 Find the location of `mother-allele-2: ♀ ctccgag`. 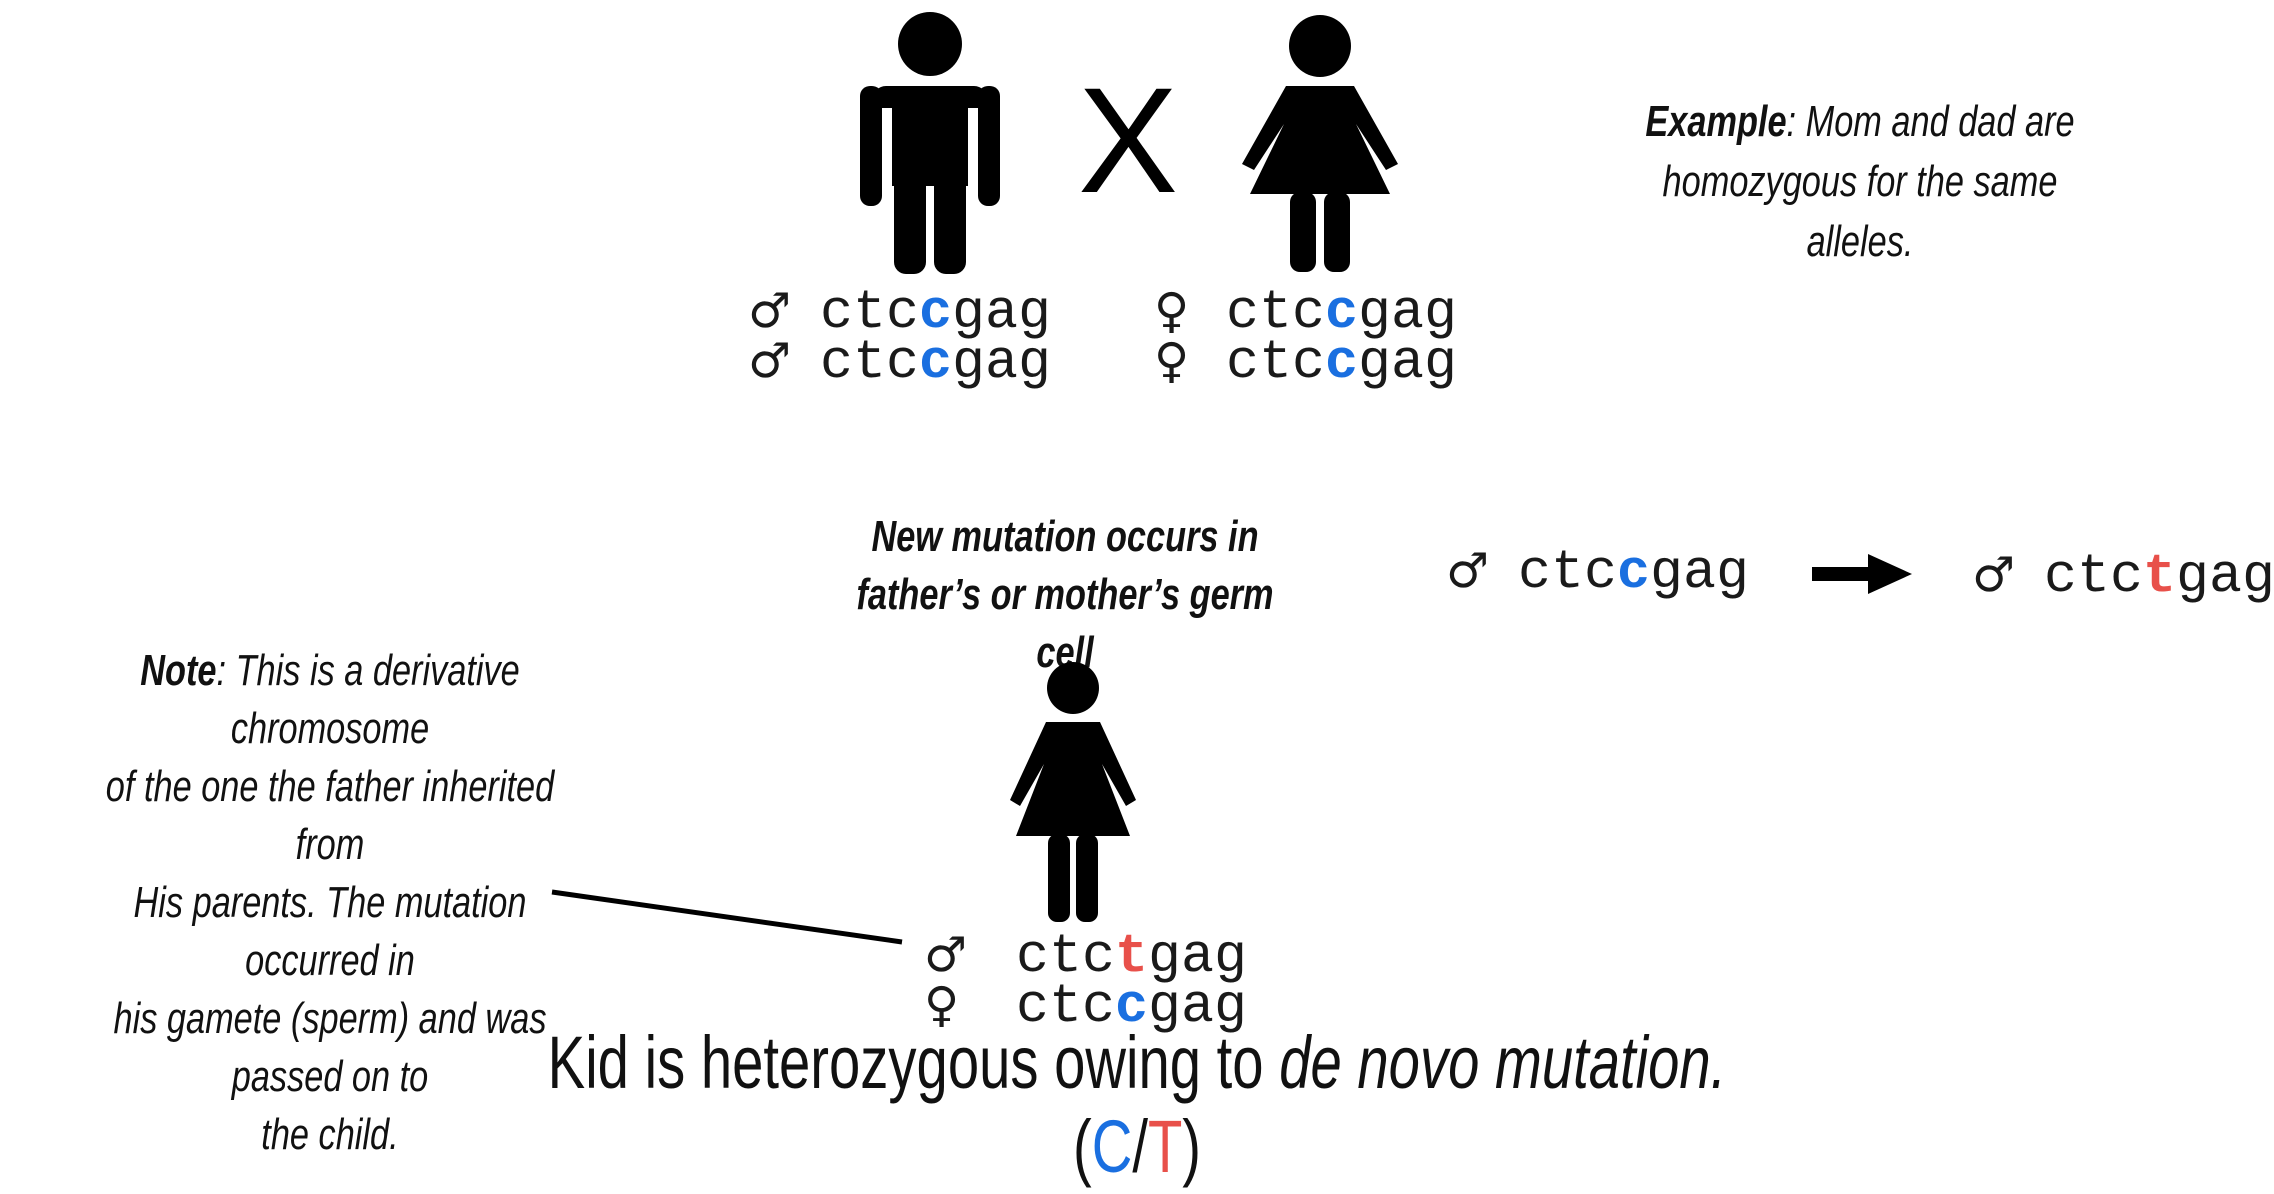

mother-allele-2: ♀ ctccgag is located at coordinates (1306, 362).